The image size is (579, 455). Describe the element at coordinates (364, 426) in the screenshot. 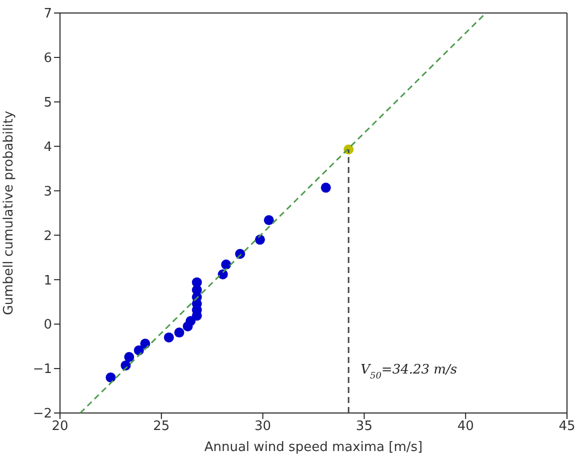

I see `x-tick-label: 35` at that location.